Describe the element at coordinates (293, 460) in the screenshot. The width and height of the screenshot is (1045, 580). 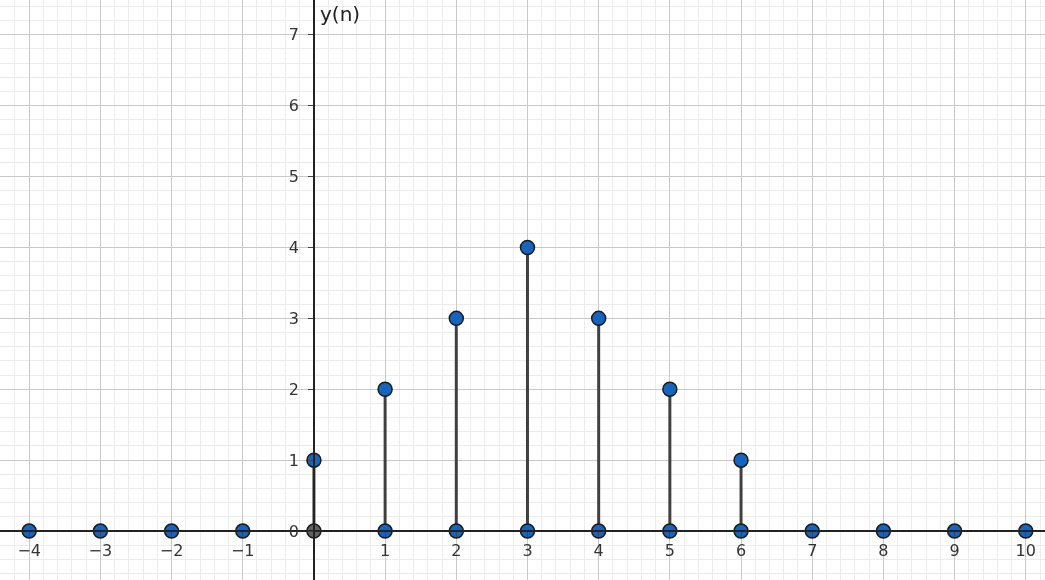
I see `y-tick-label: 1` at that location.